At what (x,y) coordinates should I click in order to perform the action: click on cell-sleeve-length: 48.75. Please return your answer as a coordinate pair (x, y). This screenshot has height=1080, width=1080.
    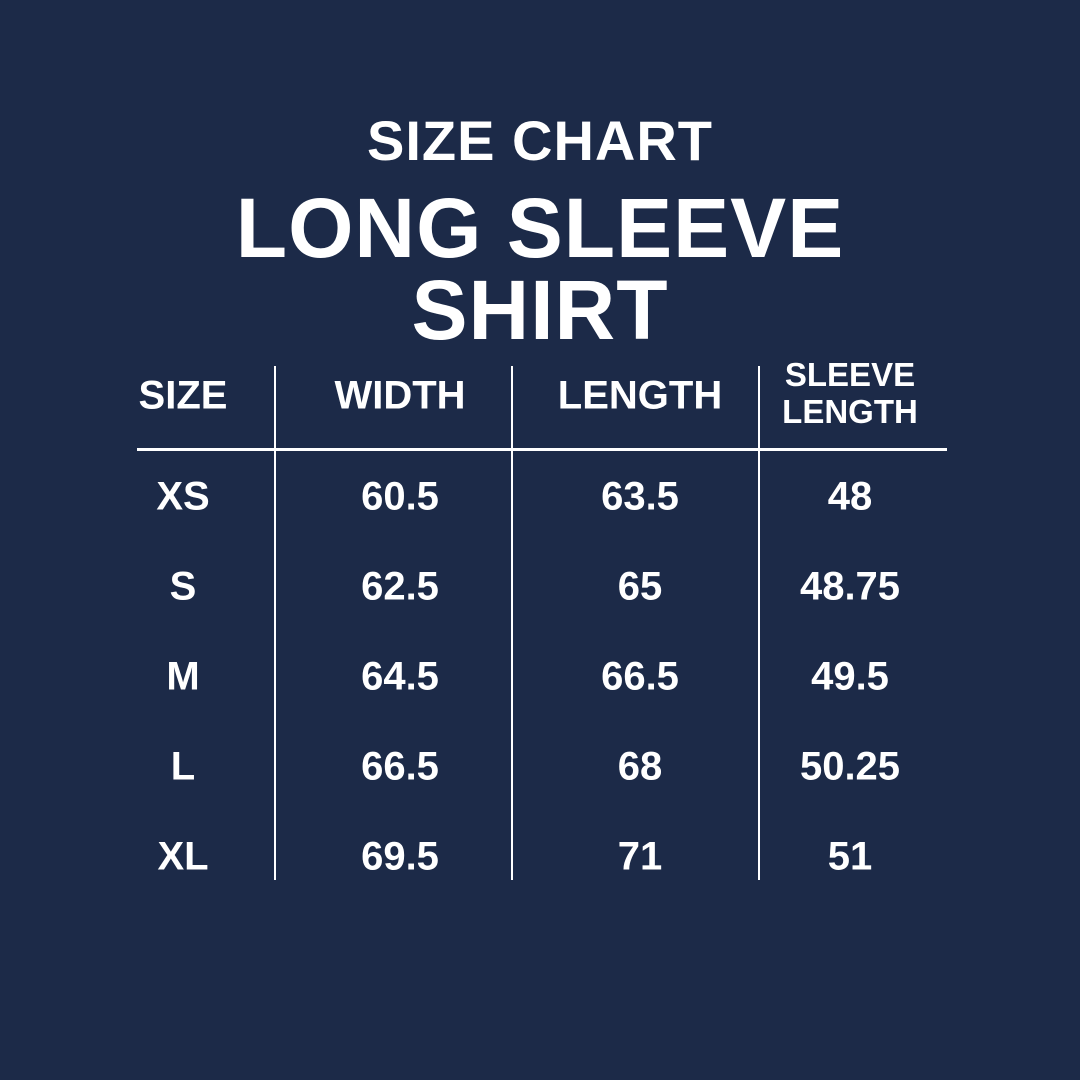
    Looking at the image, I should click on (850, 586).